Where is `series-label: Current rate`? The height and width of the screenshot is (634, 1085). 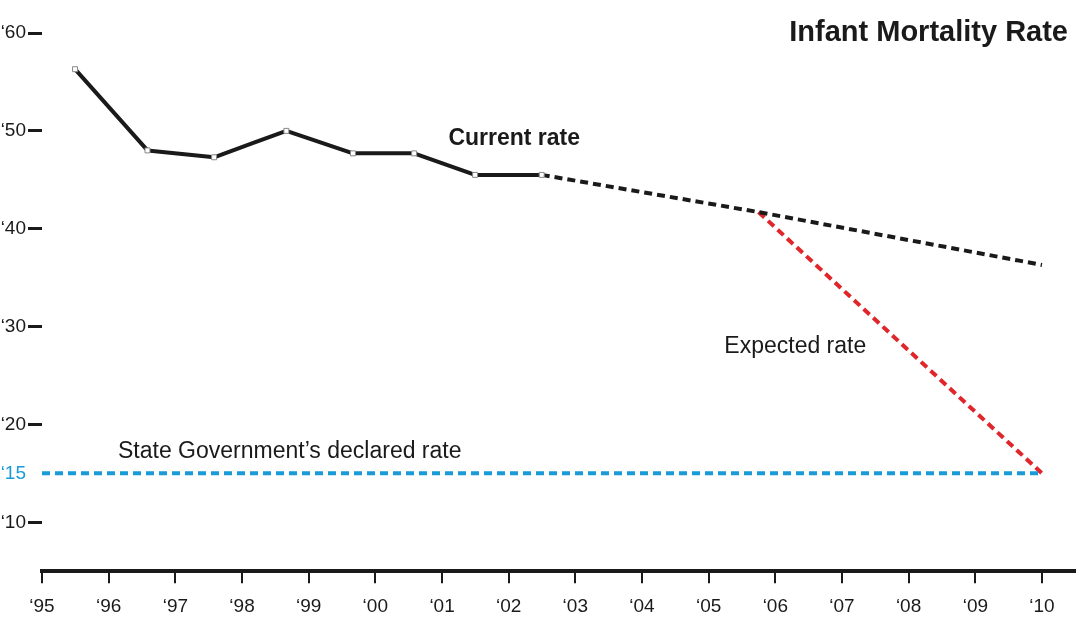
series-label: Current rate is located at coordinates (514, 137).